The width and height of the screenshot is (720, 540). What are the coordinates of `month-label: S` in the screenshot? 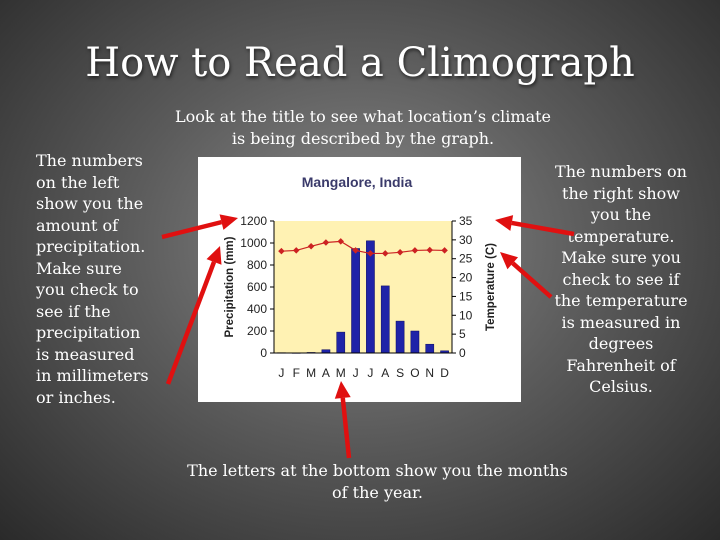 It's located at (400, 373).